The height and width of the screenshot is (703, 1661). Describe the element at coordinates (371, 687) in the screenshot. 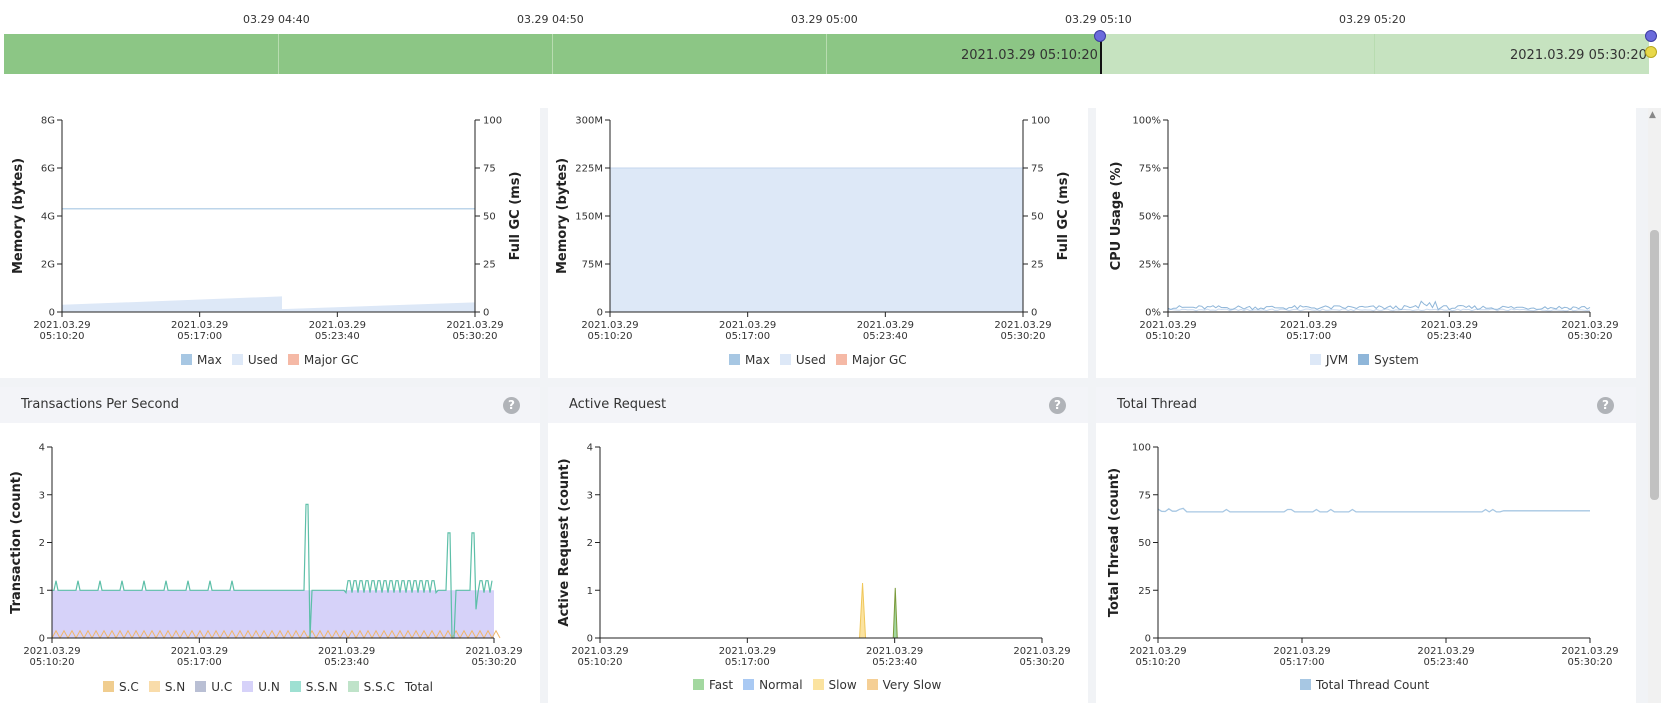

I see `legend-item: S.S.C` at that location.